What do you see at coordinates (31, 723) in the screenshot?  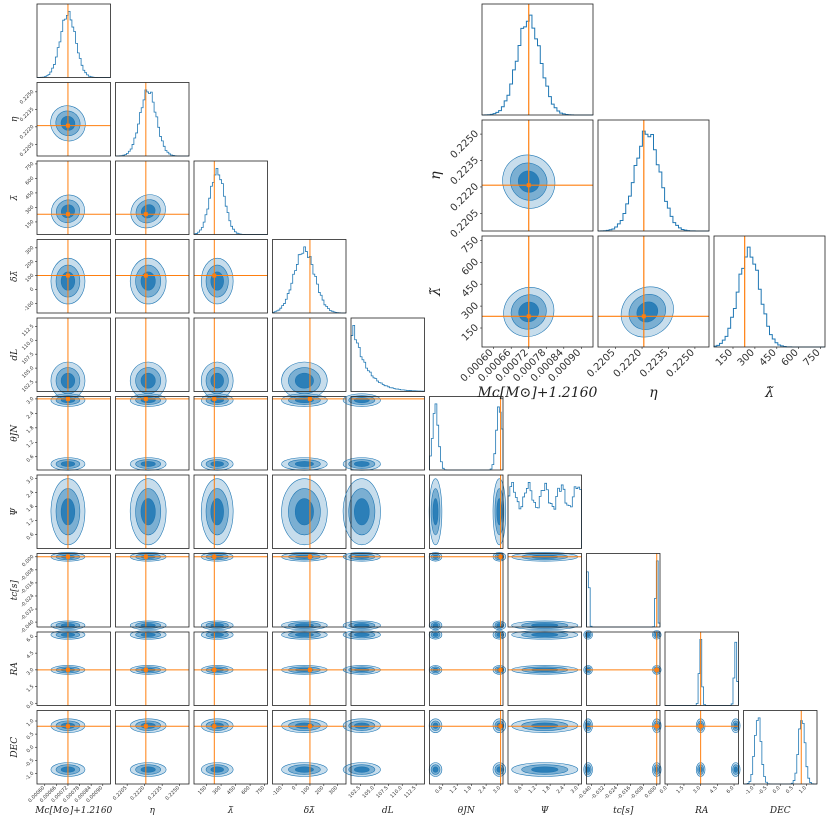 I see `main-ytick-dec: 1.0` at bounding box center [31, 723].